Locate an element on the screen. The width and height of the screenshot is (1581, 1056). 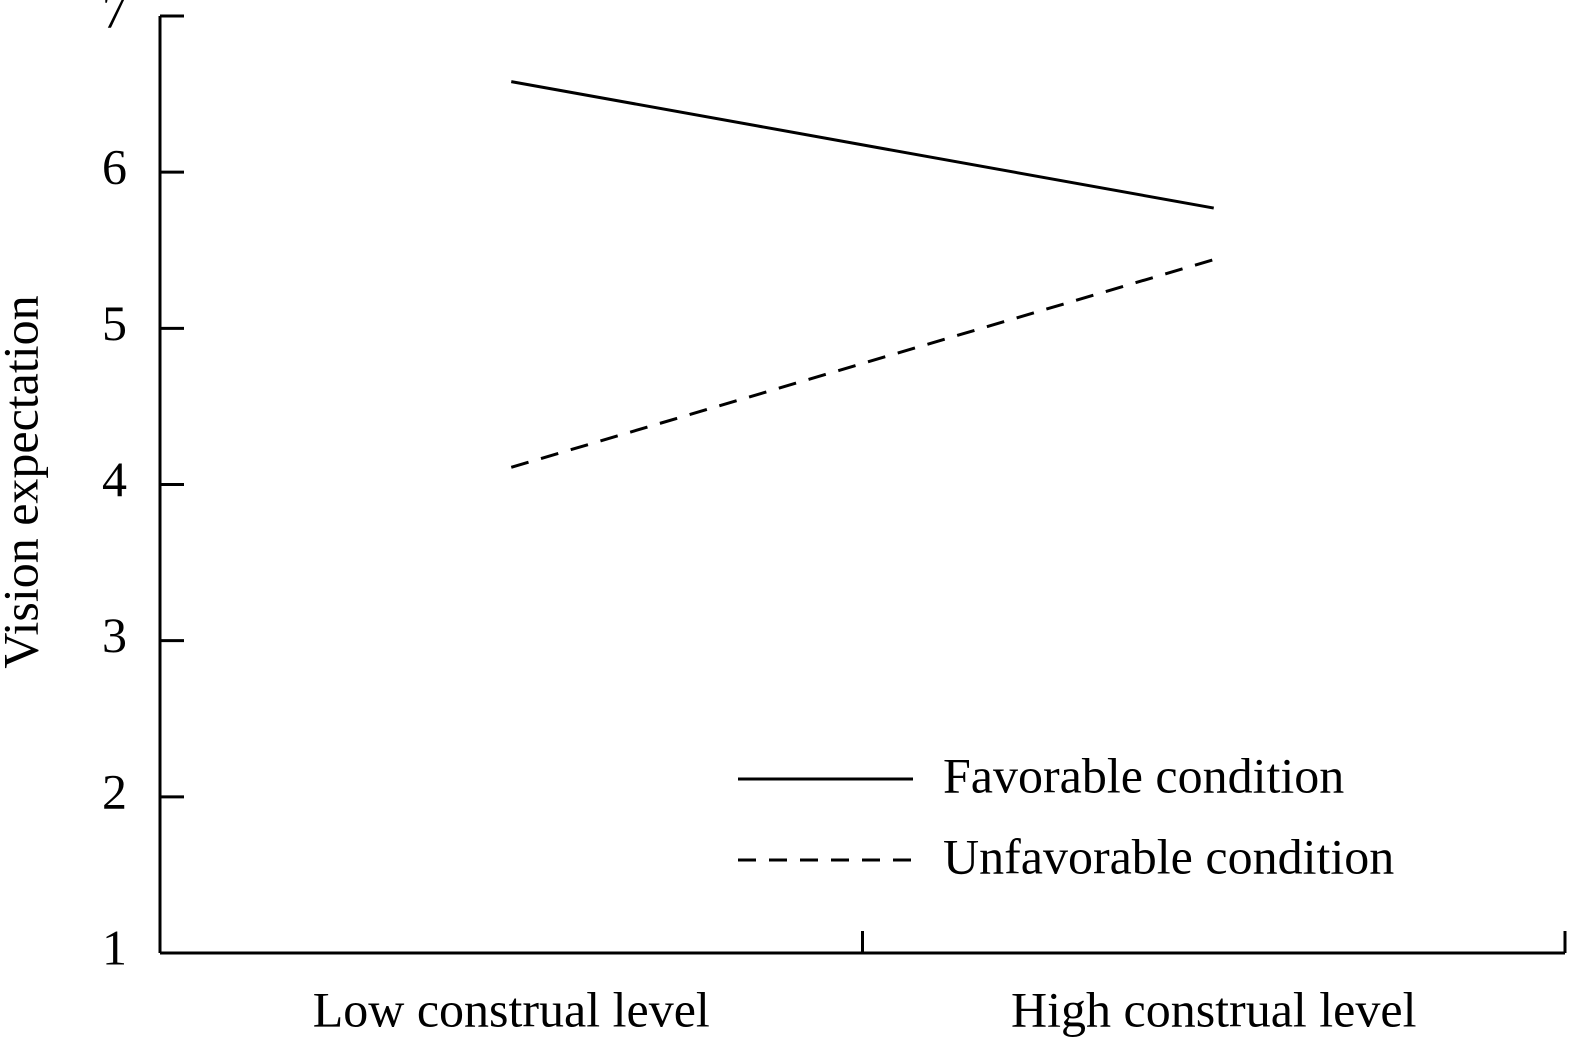
y-tick-label: 7 is located at coordinates (114, 19).